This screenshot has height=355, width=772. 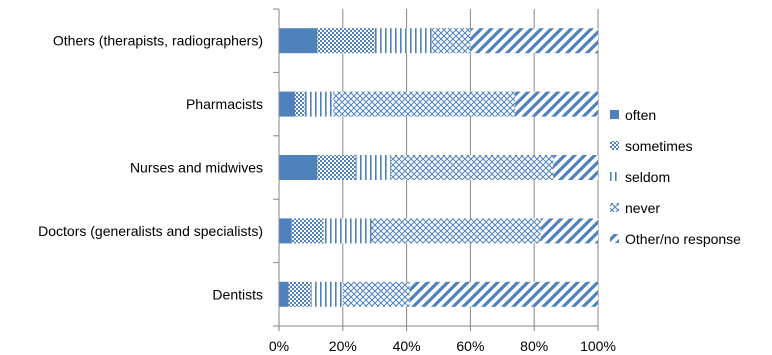 I want to click on bar-doctors-generalists-and-specialists-other-no-response, so click(x=569, y=231).